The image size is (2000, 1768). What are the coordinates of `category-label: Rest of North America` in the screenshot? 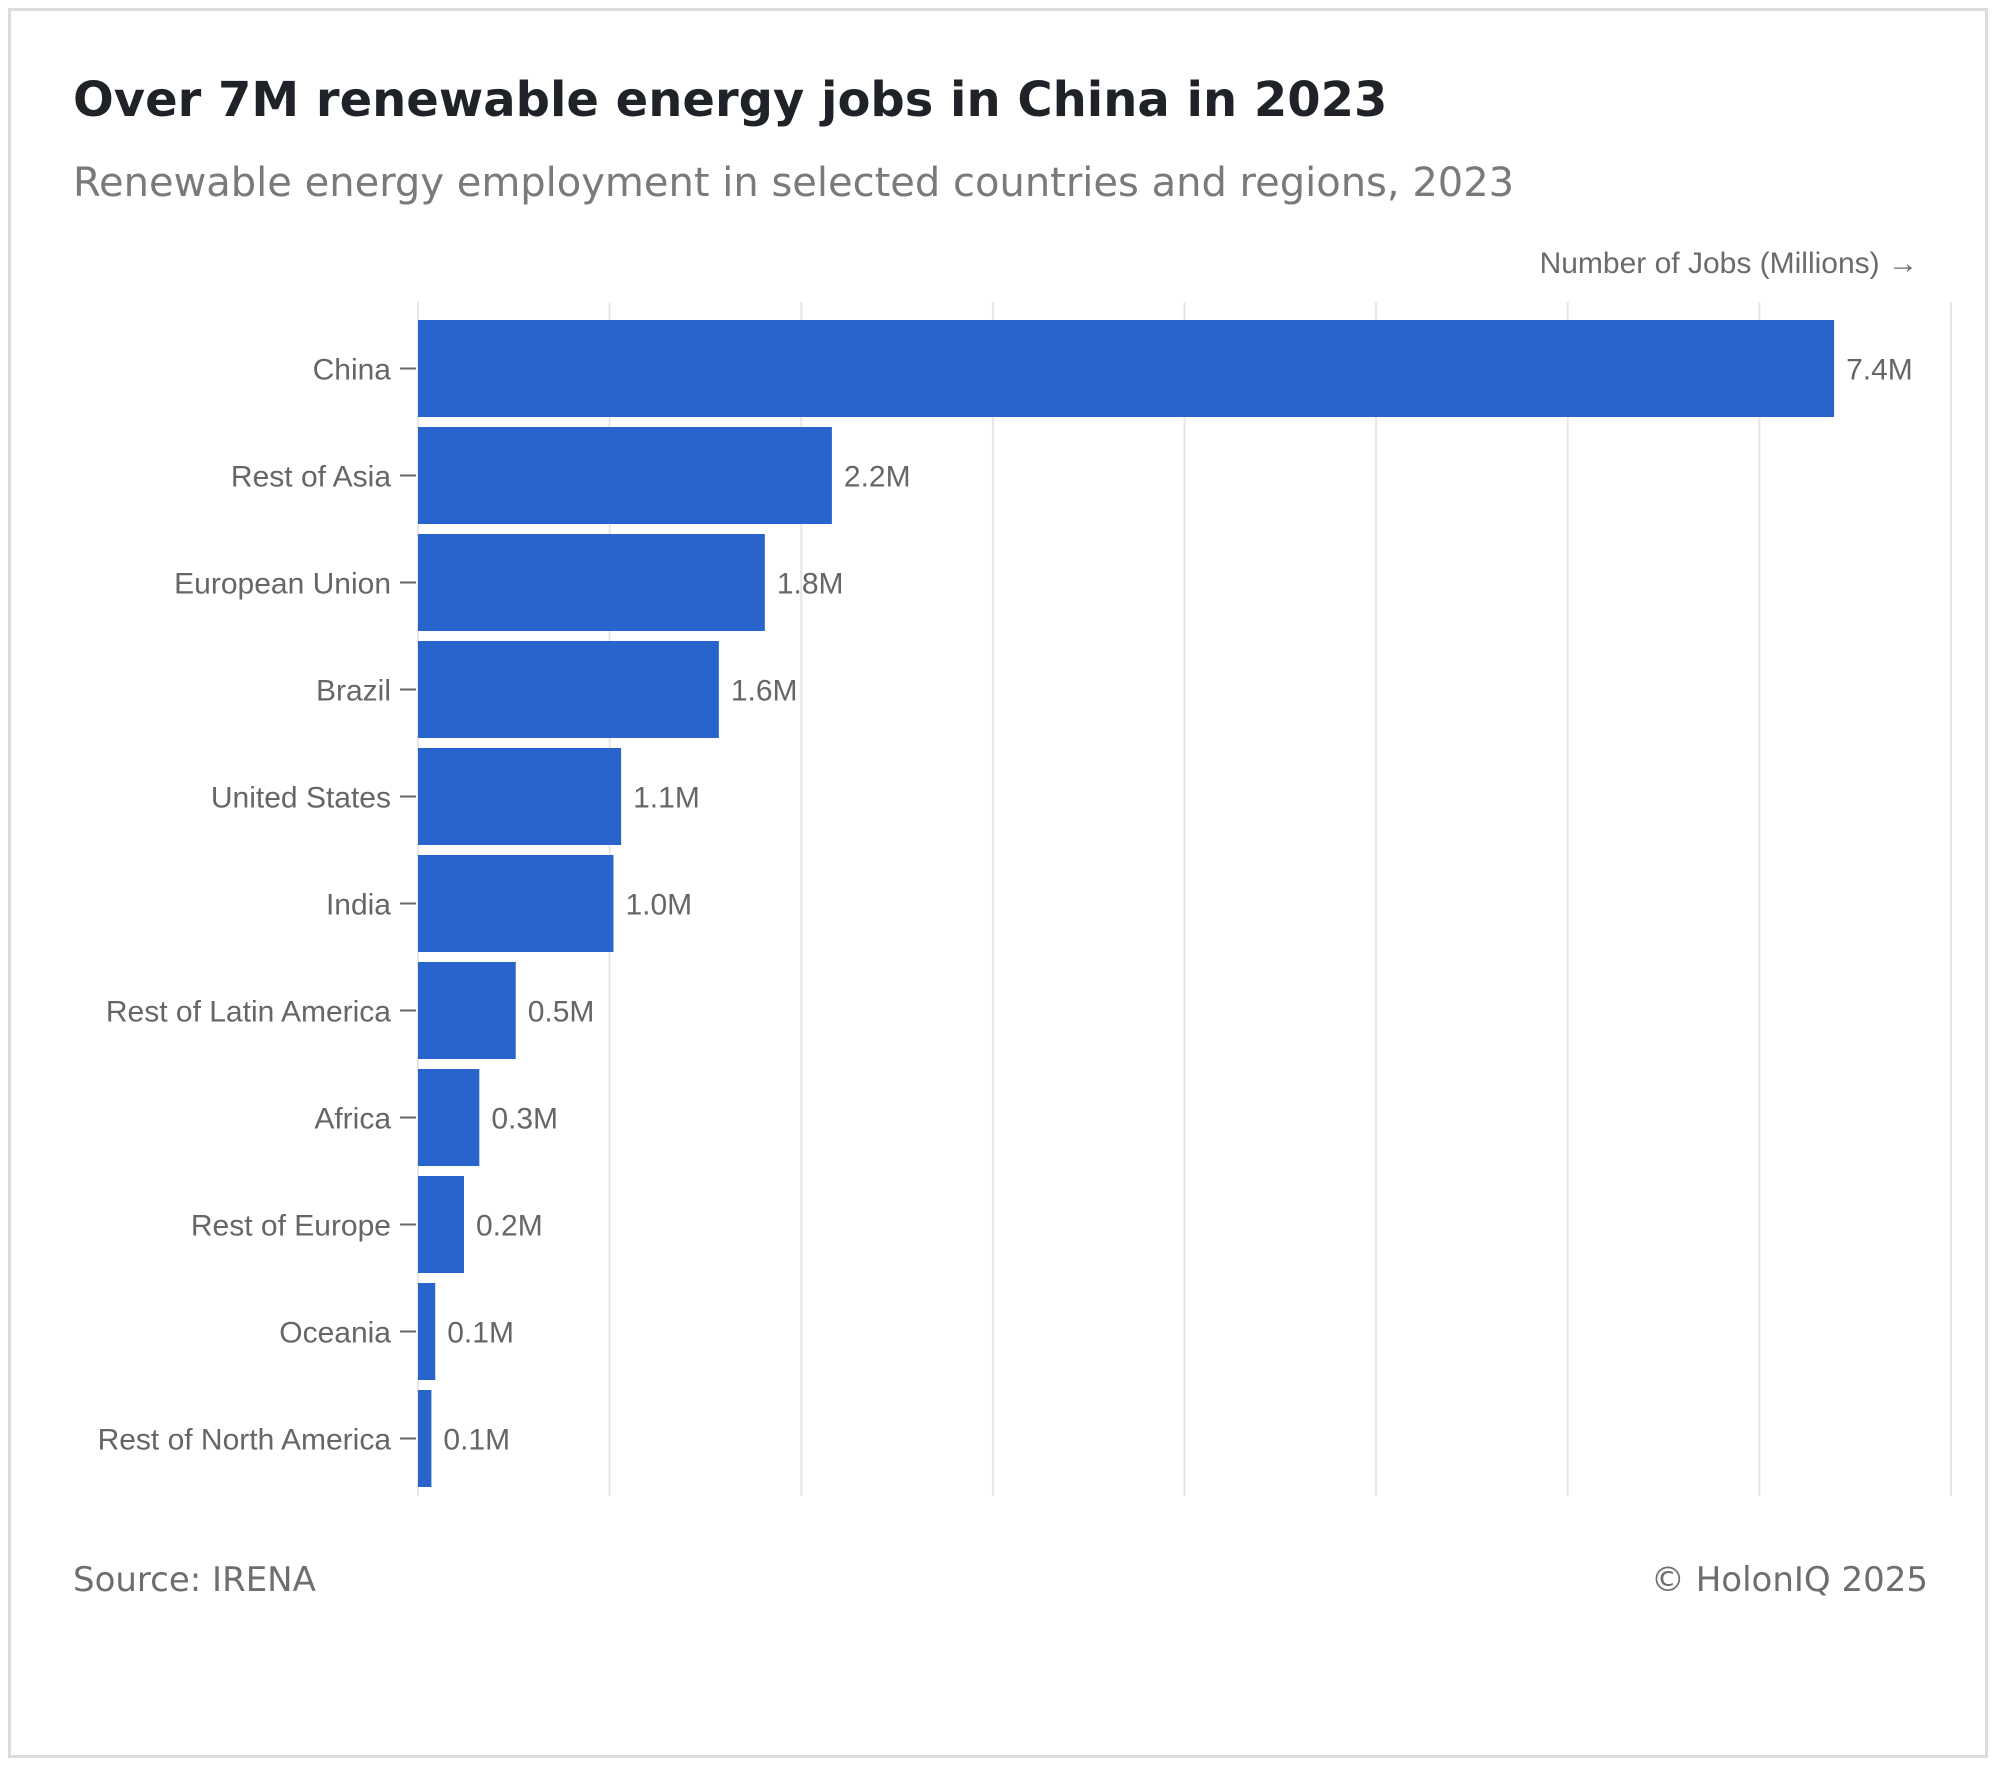 It's located at (245, 1440).